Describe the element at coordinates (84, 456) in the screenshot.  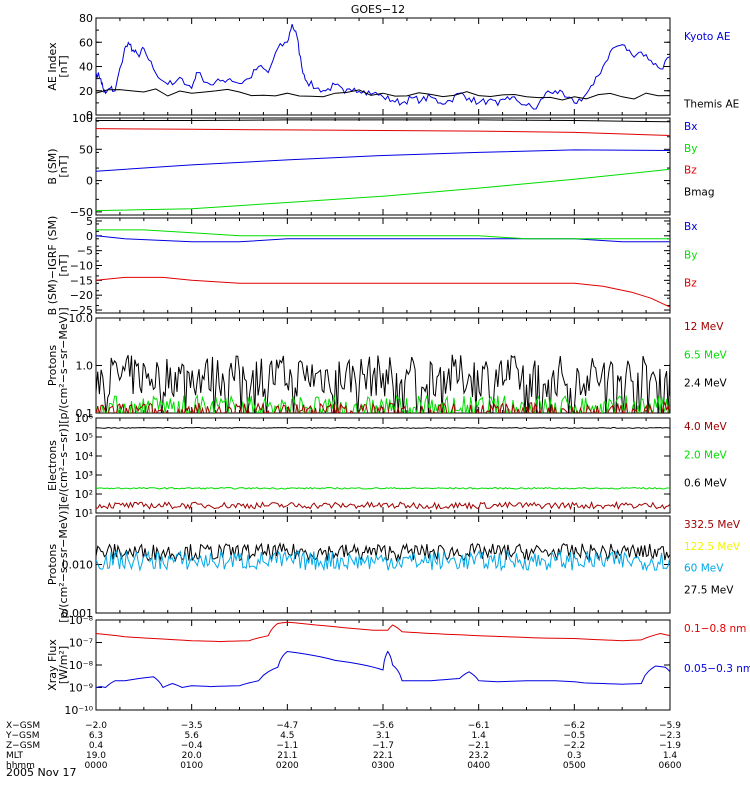
I see `y-tick-label: 10⁴` at that location.